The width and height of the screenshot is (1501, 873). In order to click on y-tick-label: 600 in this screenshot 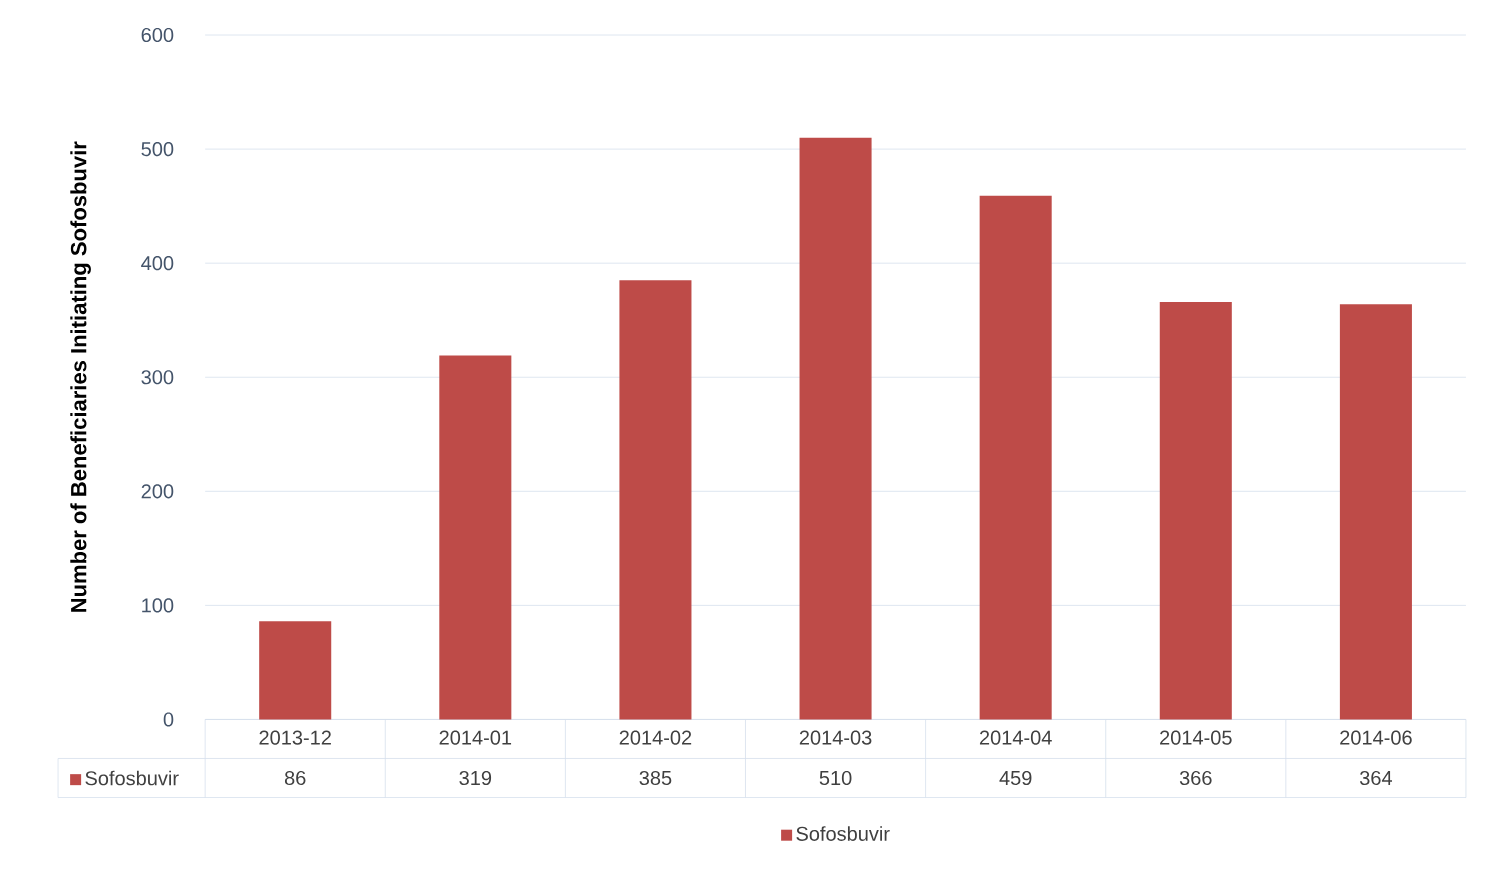, I will do `click(157, 35)`.